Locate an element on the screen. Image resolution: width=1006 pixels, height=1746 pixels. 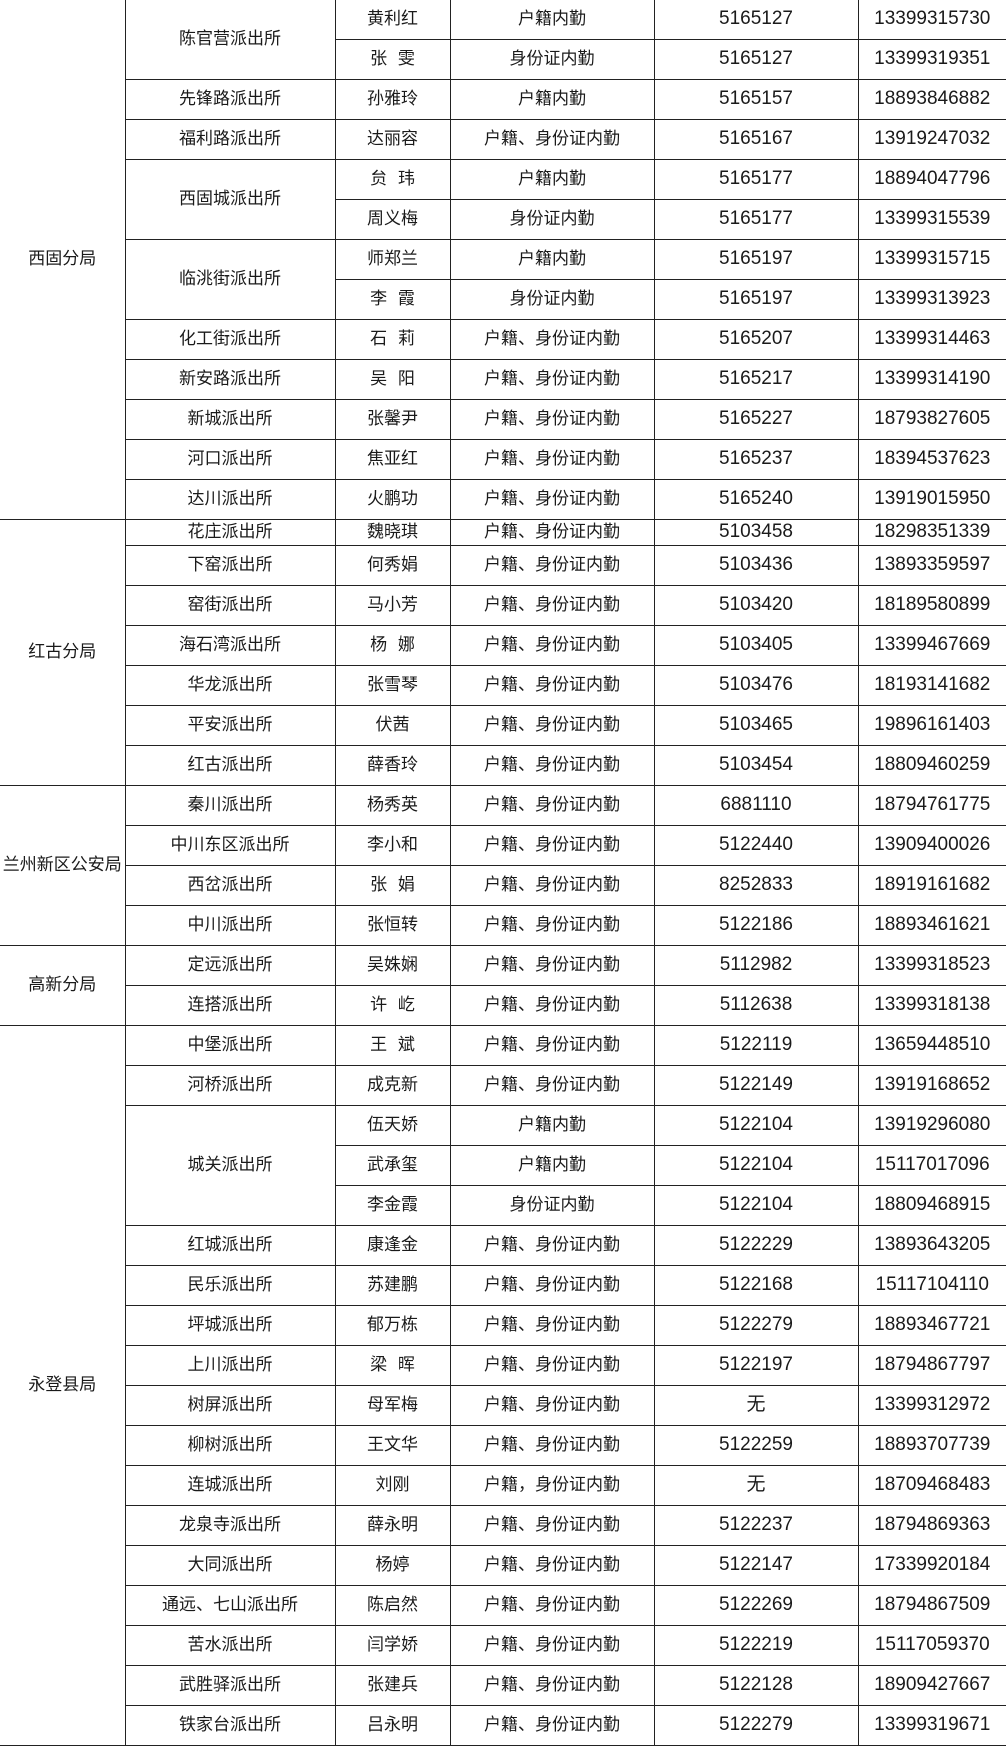
bureau-name: 西固分局 is located at coordinates (63, 260).